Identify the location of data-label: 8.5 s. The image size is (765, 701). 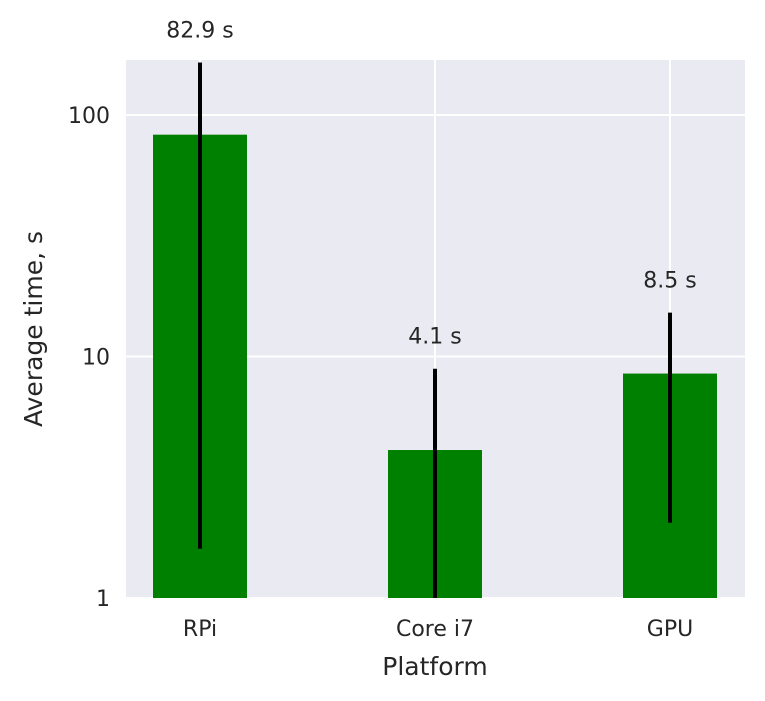
(669, 281).